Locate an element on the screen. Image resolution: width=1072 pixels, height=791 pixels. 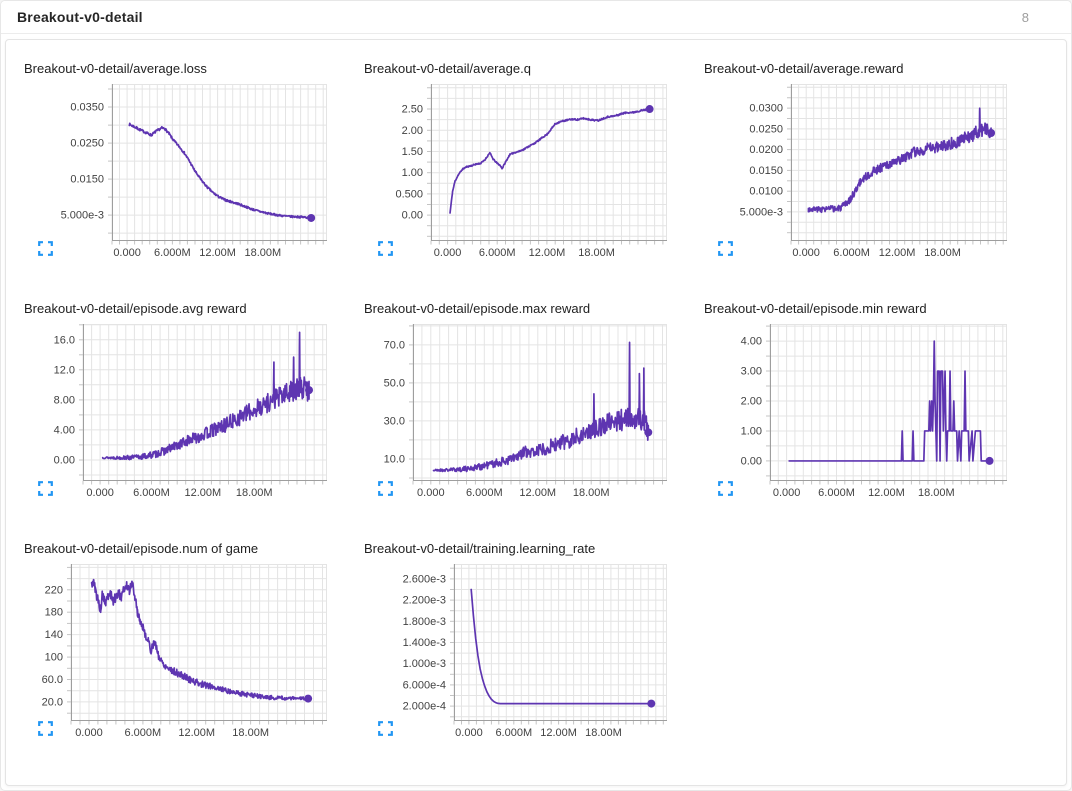
svg-text: 1.800e-3 is located at coordinates (424, 622).